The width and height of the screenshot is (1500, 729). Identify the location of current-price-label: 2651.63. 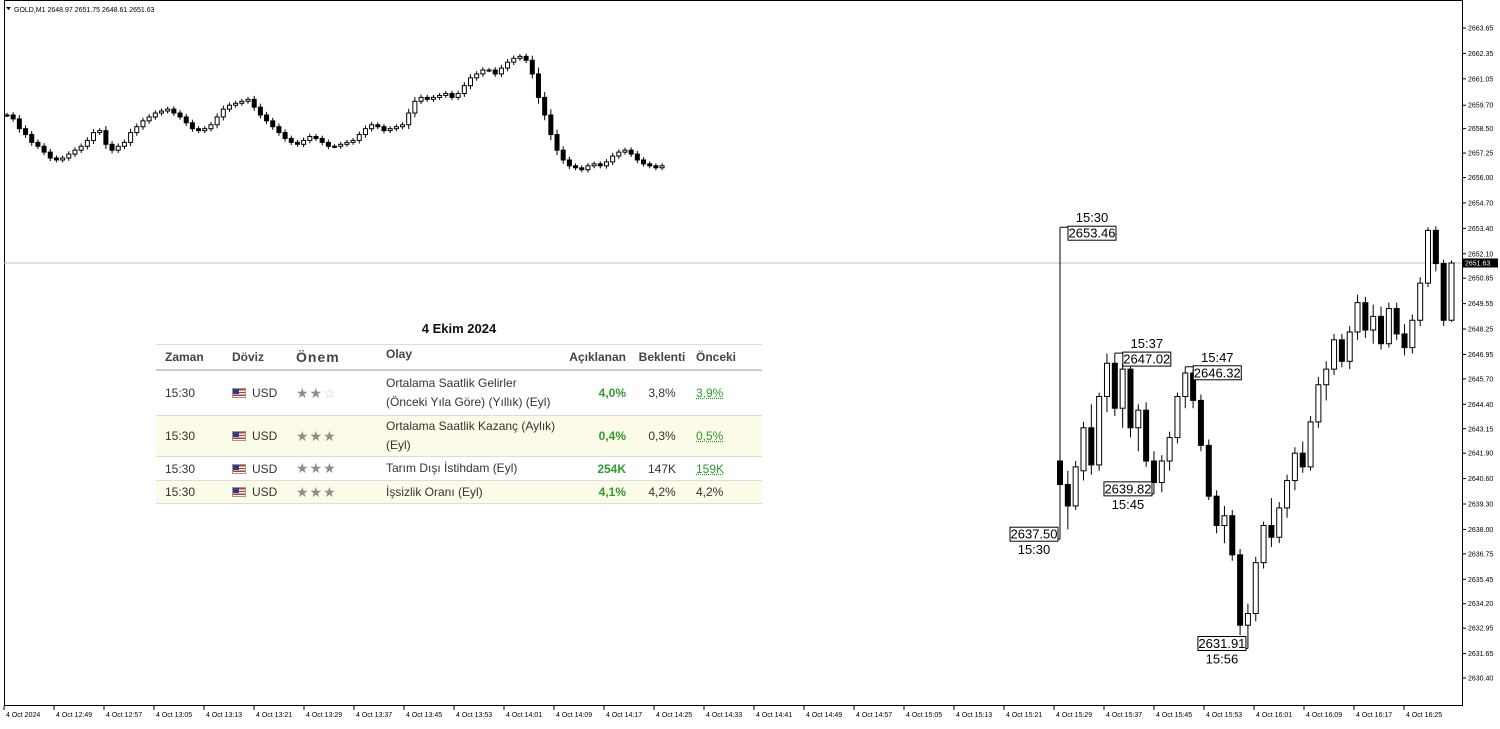
(1477, 263).